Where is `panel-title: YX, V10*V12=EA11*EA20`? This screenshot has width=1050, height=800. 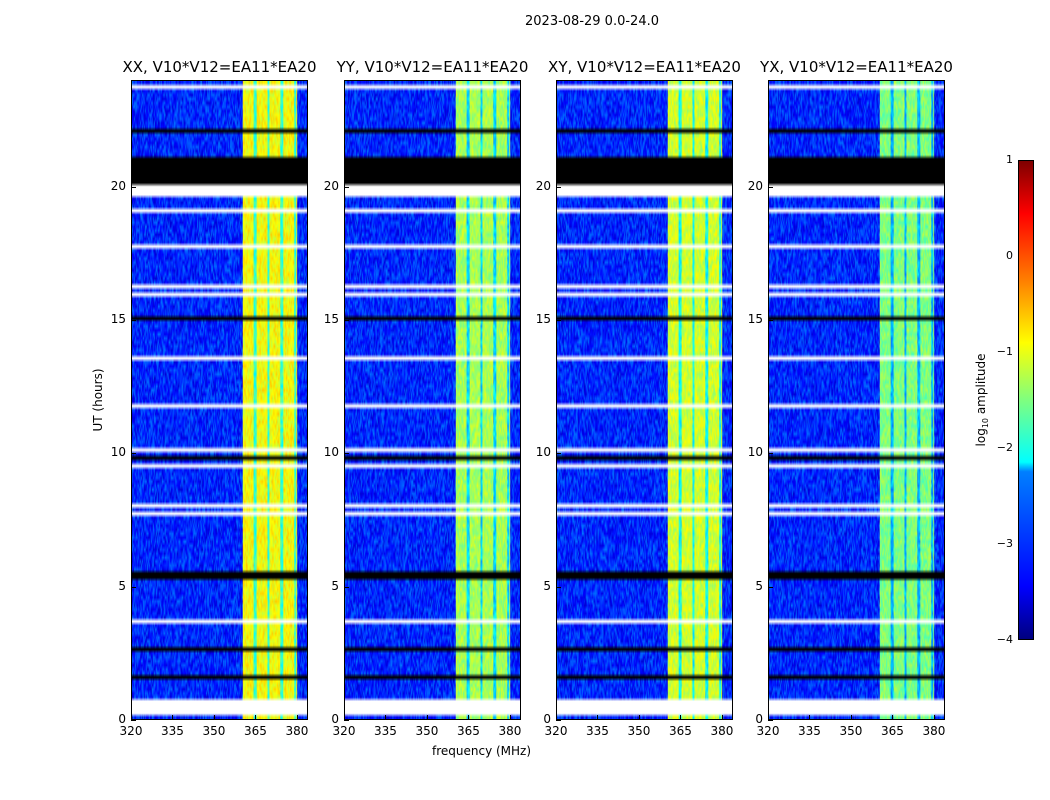
panel-title: YX, V10*V12=EA11*EA20 is located at coordinates (856, 67).